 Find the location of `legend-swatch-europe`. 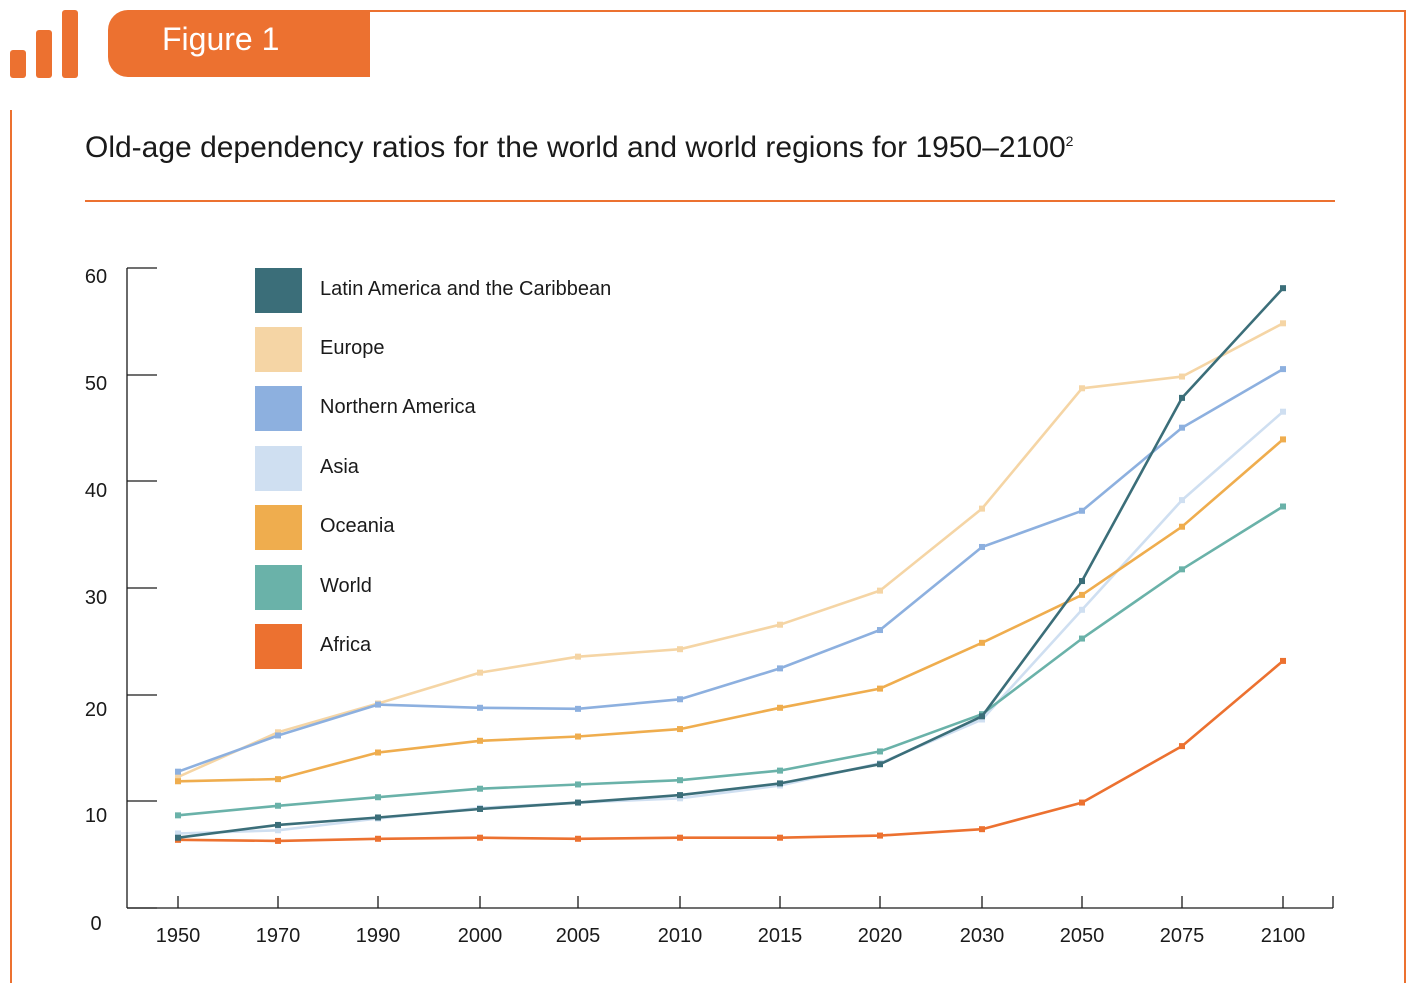

legend-swatch-europe is located at coordinates (278, 349).